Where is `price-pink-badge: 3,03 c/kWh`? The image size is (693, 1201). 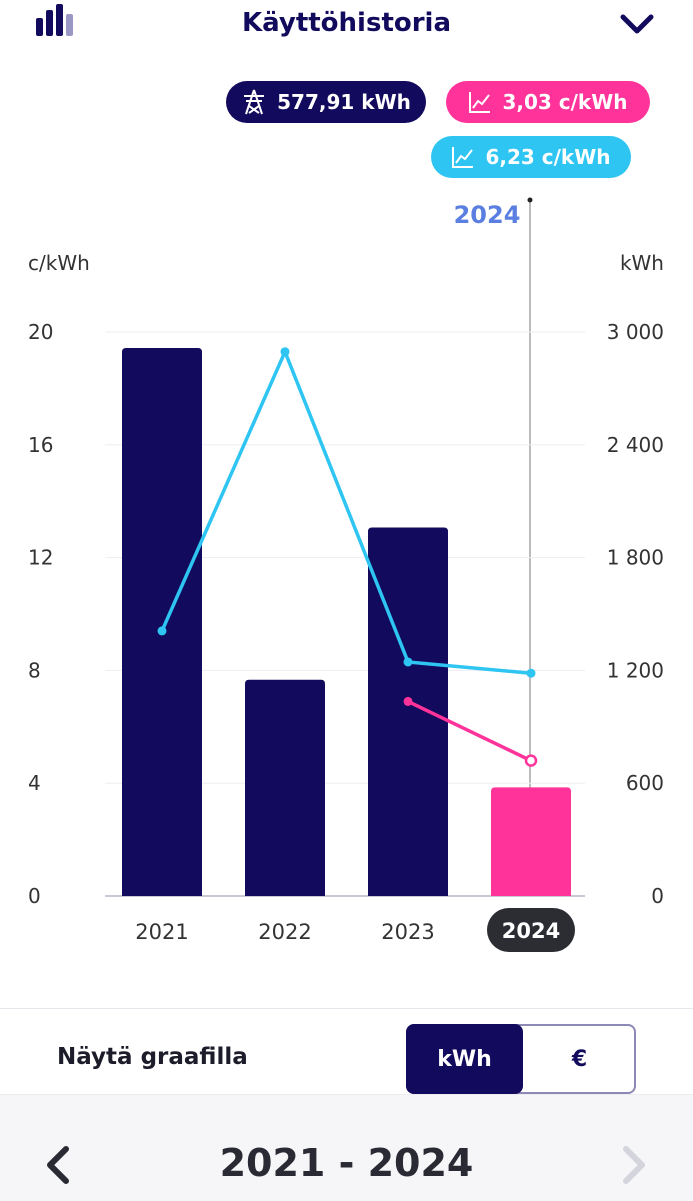
price-pink-badge: 3,03 c/kWh is located at coordinates (548, 102).